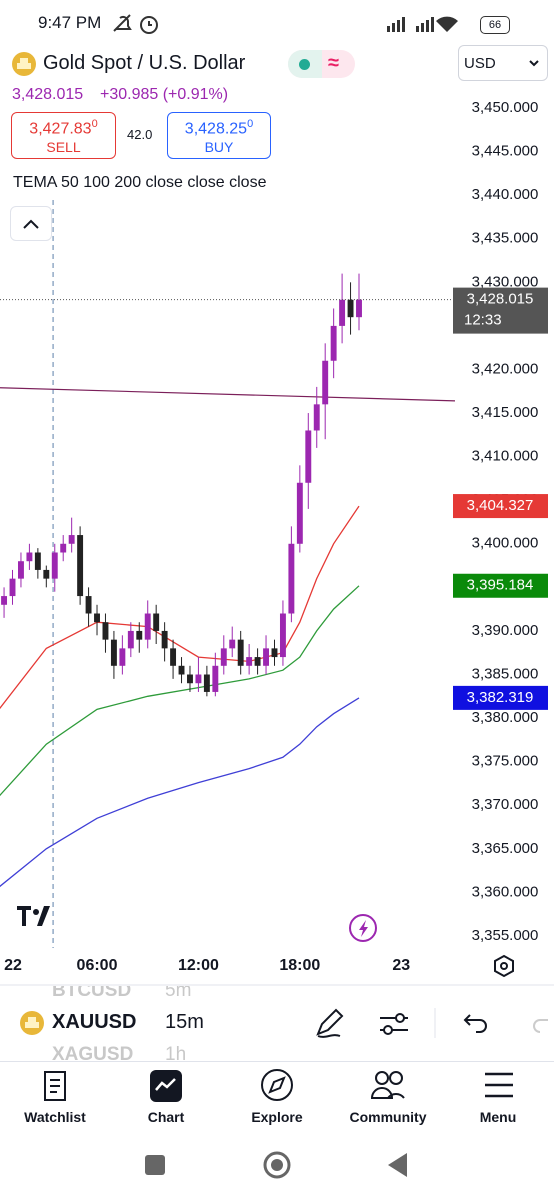 The height and width of the screenshot is (1200, 554). Describe the element at coordinates (166, 1117) in the screenshot. I see `nav-item: Chart` at that location.